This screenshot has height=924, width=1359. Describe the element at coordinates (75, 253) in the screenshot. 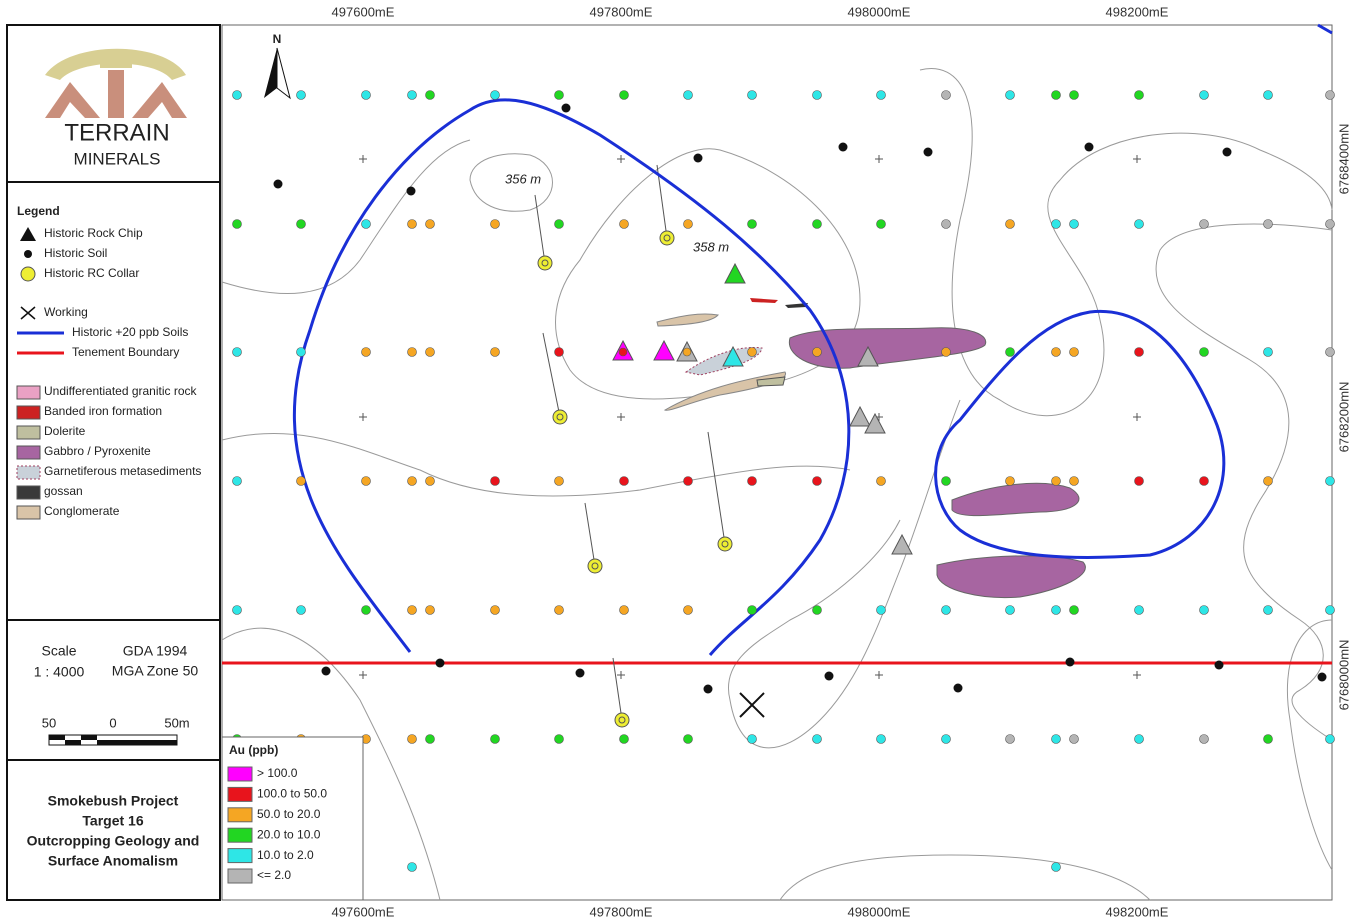

I see `legend-label: Historic Soil` at that location.